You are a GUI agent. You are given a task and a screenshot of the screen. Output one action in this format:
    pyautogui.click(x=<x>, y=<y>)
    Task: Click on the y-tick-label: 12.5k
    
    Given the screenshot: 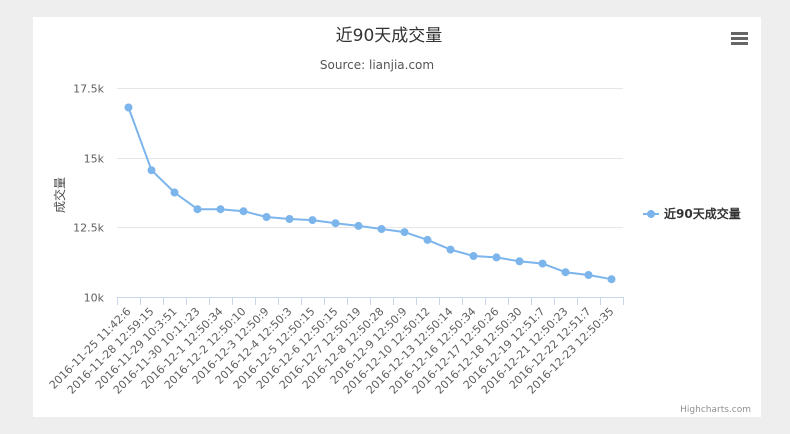 What is the action you would take?
    pyautogui.click(x=88, y=228)
    